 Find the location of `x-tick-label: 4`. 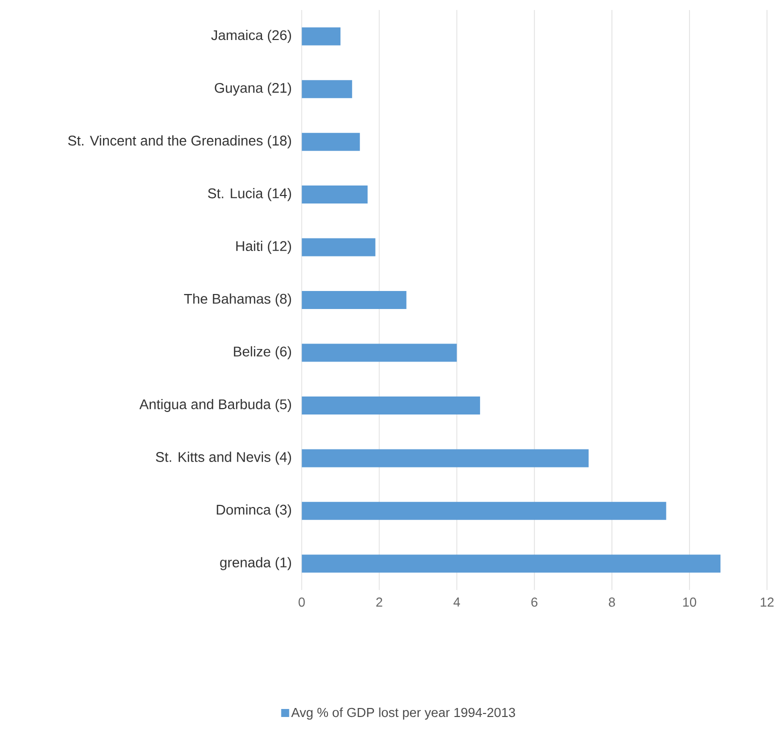

x-tick-label: 4 is located at coordinates (456, 602).